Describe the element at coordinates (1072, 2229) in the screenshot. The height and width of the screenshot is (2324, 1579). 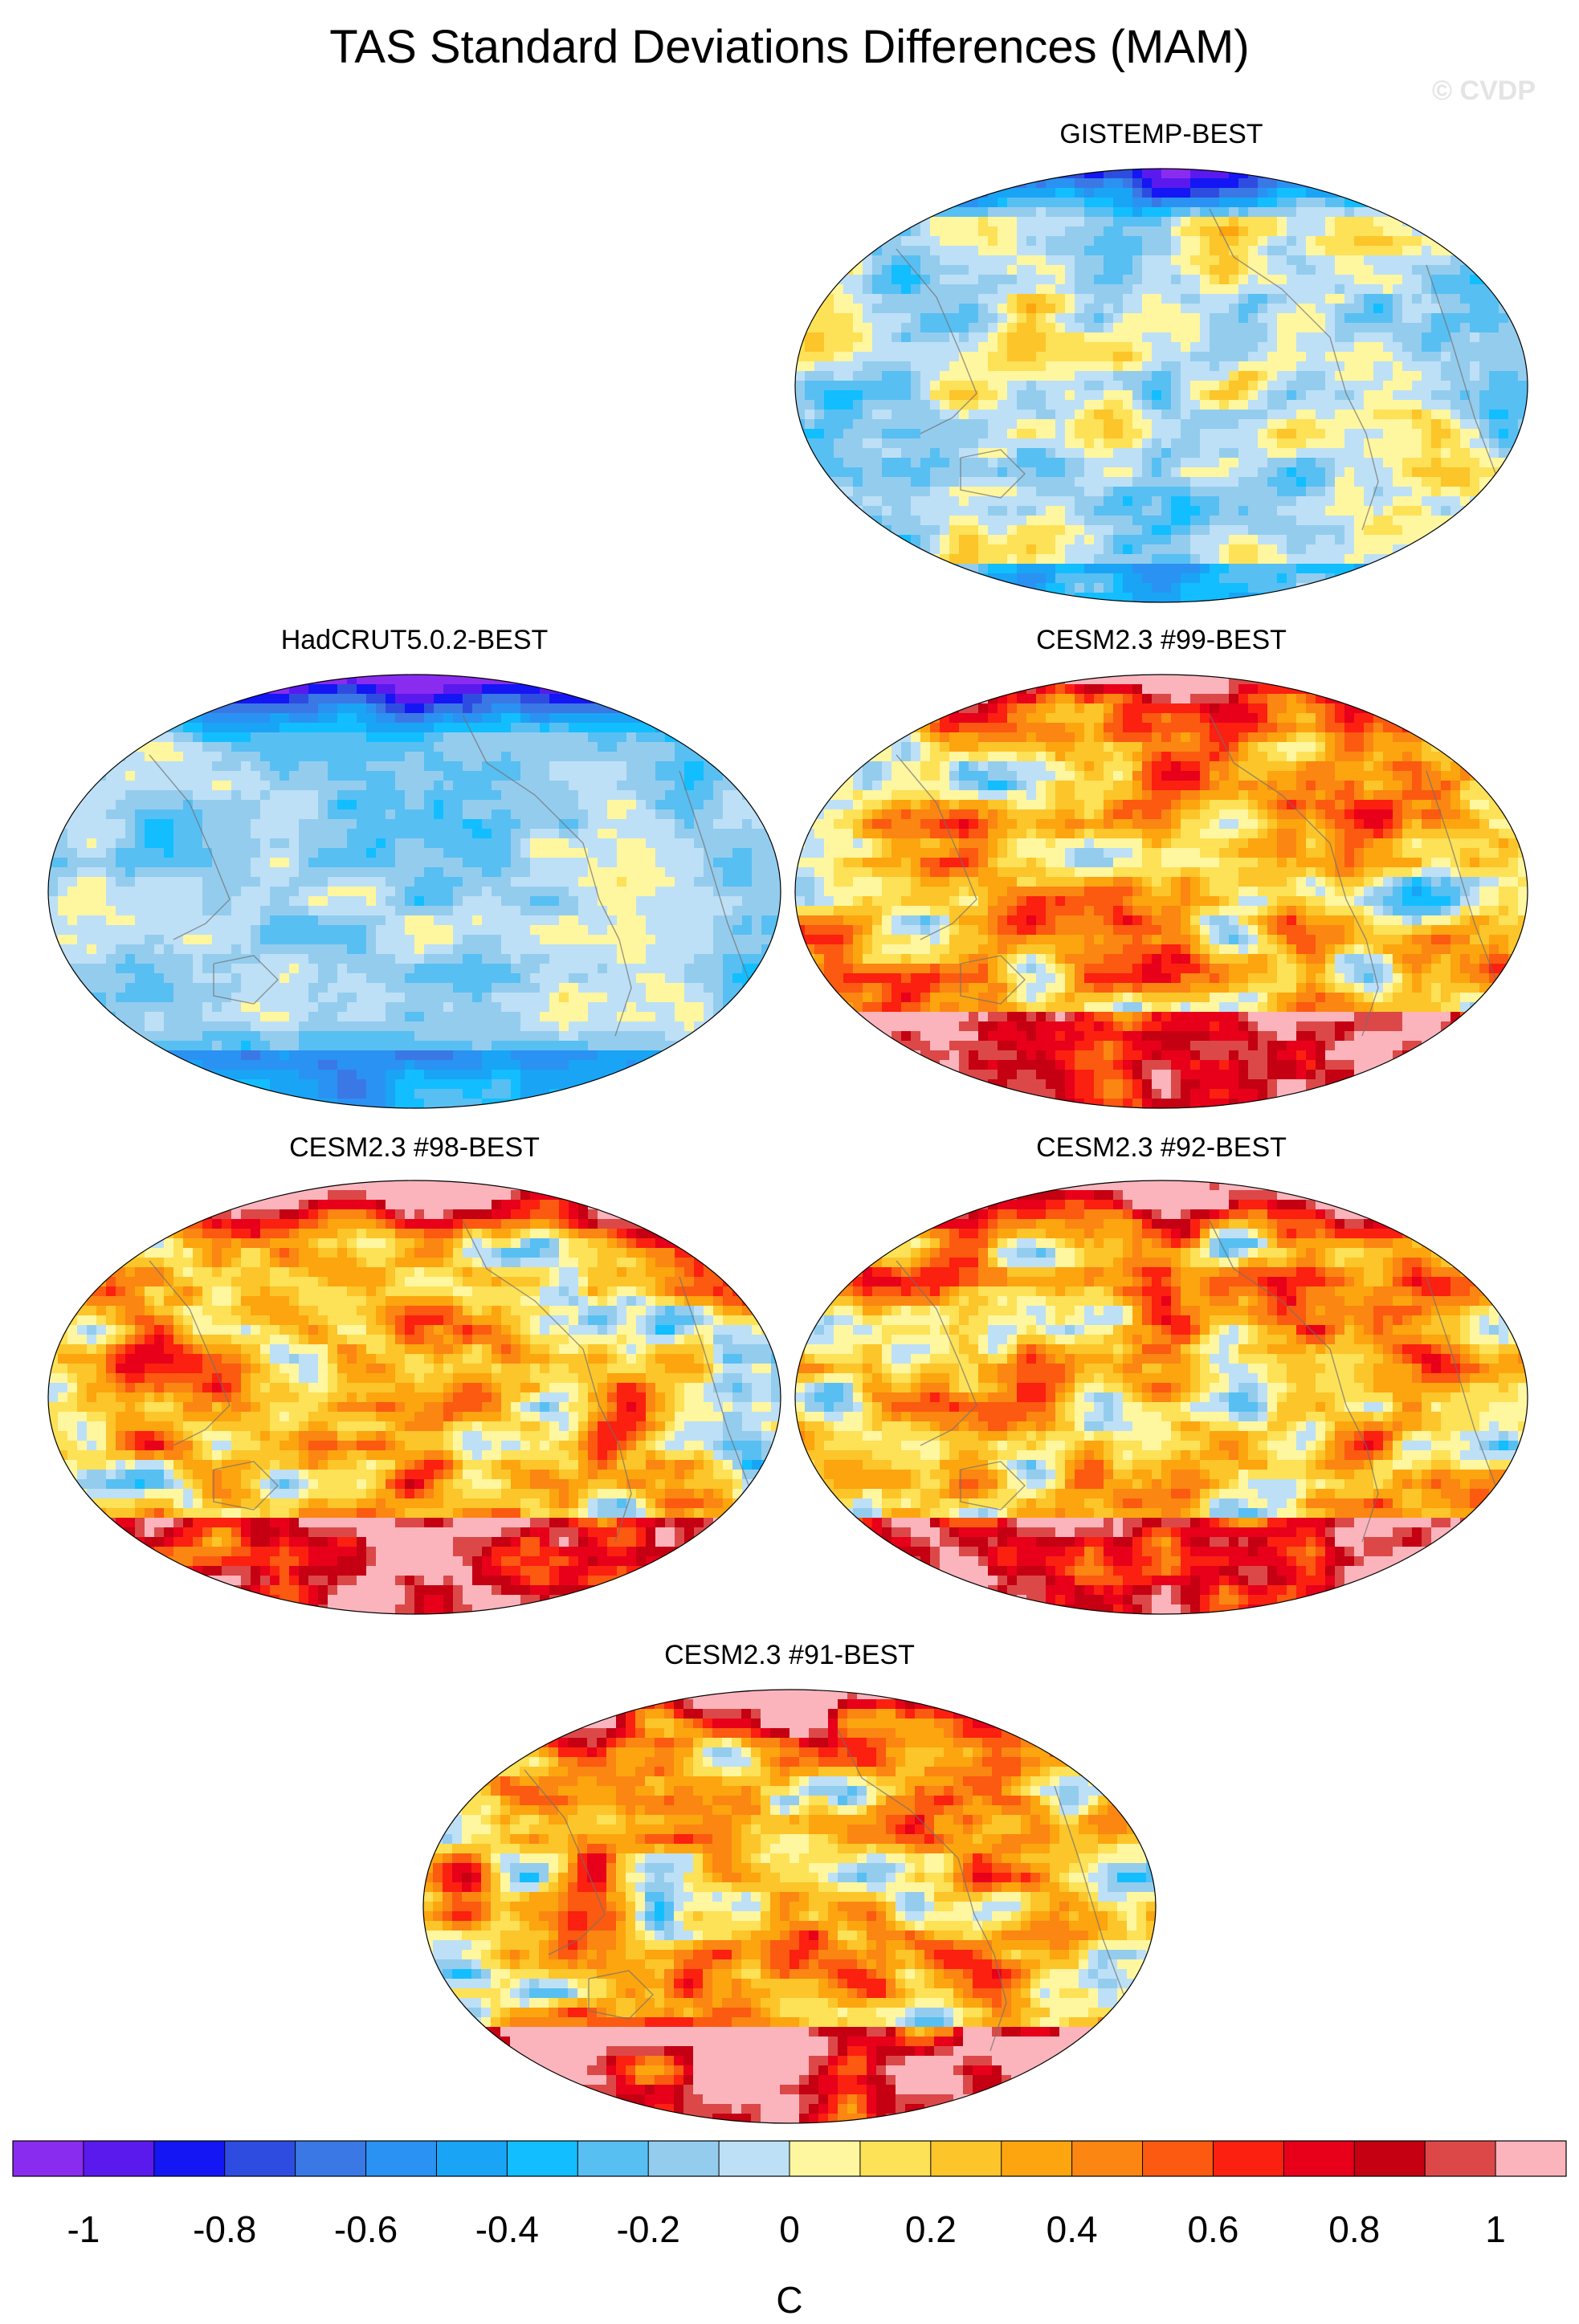
I see `colorbar-tick-label: 0.4` at that location.